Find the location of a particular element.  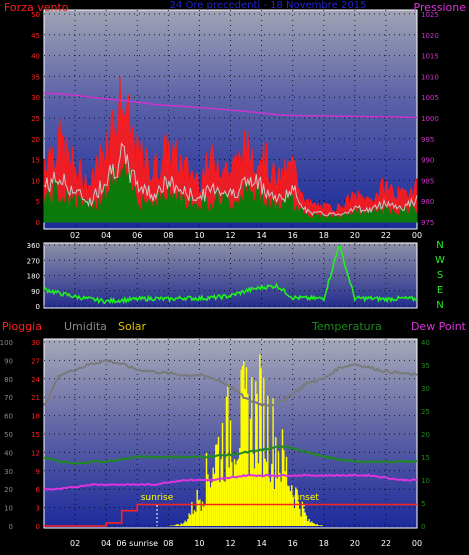

wind-tick: 5 is located at coordinates (38, 202).